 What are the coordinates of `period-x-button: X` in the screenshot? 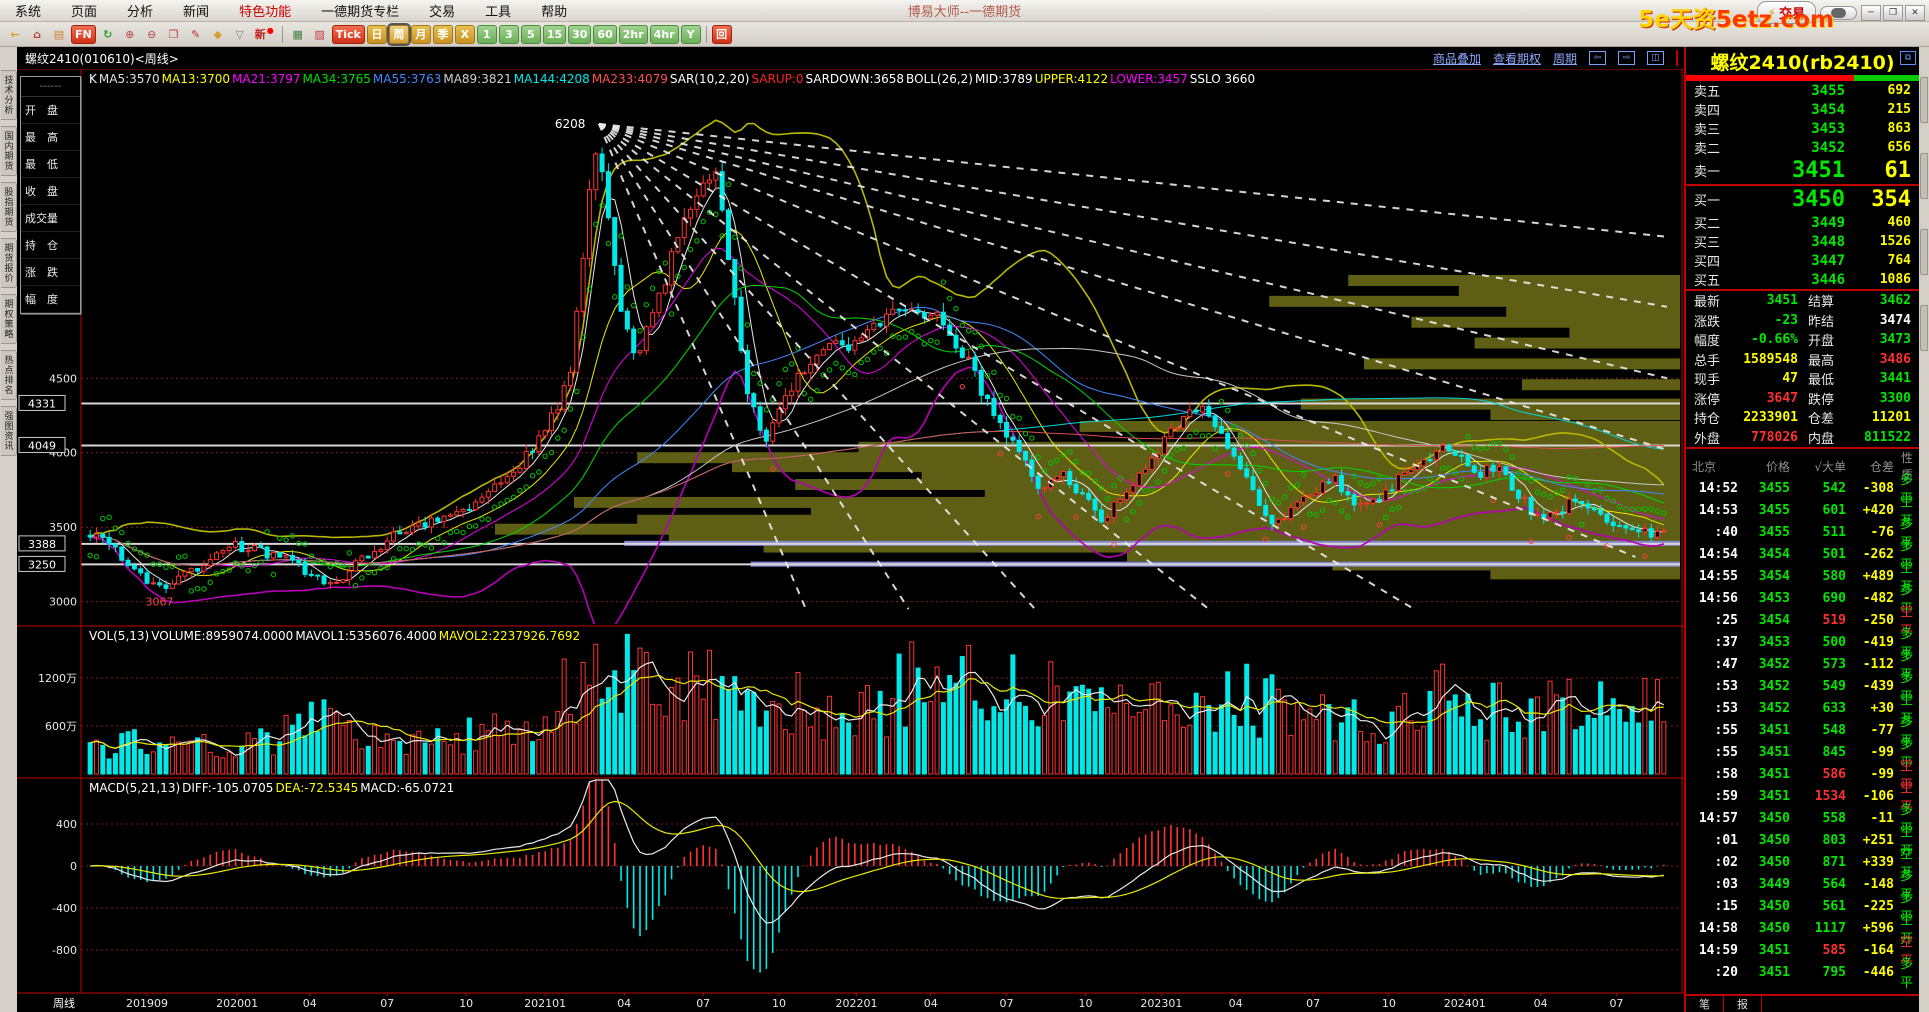 It's located at (464, 34).